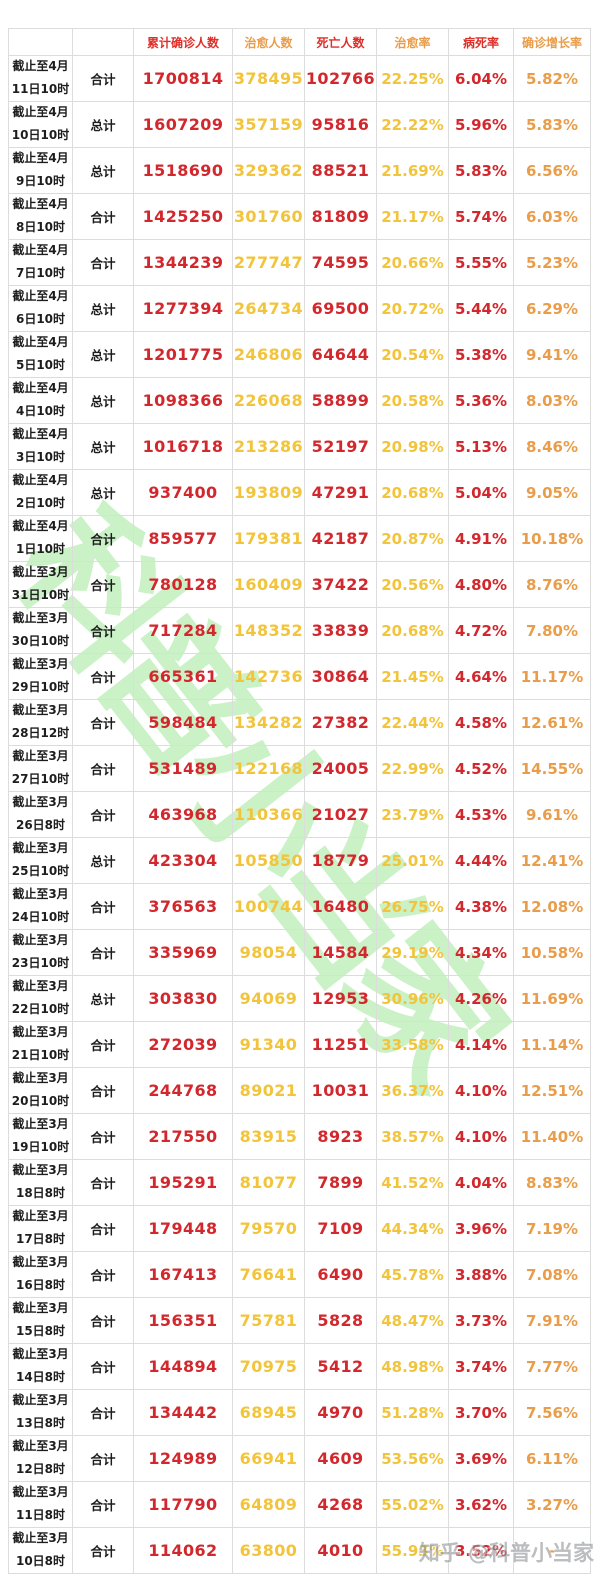 The height and width of the screenshot is (1593, 600). I want to click on date-cell: 截止至3月 30日10时, so click(40, 630).